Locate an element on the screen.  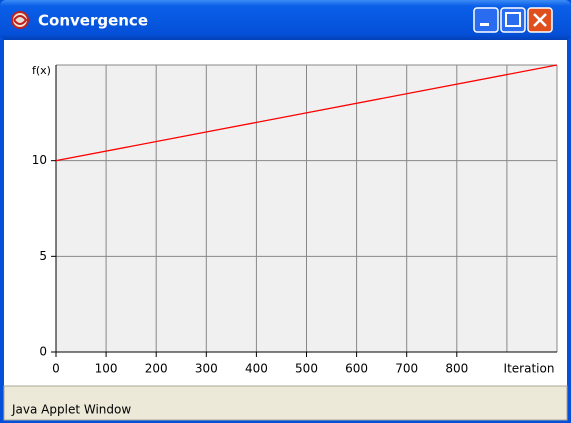
x-tick-label: 400 is located at coordinates (256, 369).